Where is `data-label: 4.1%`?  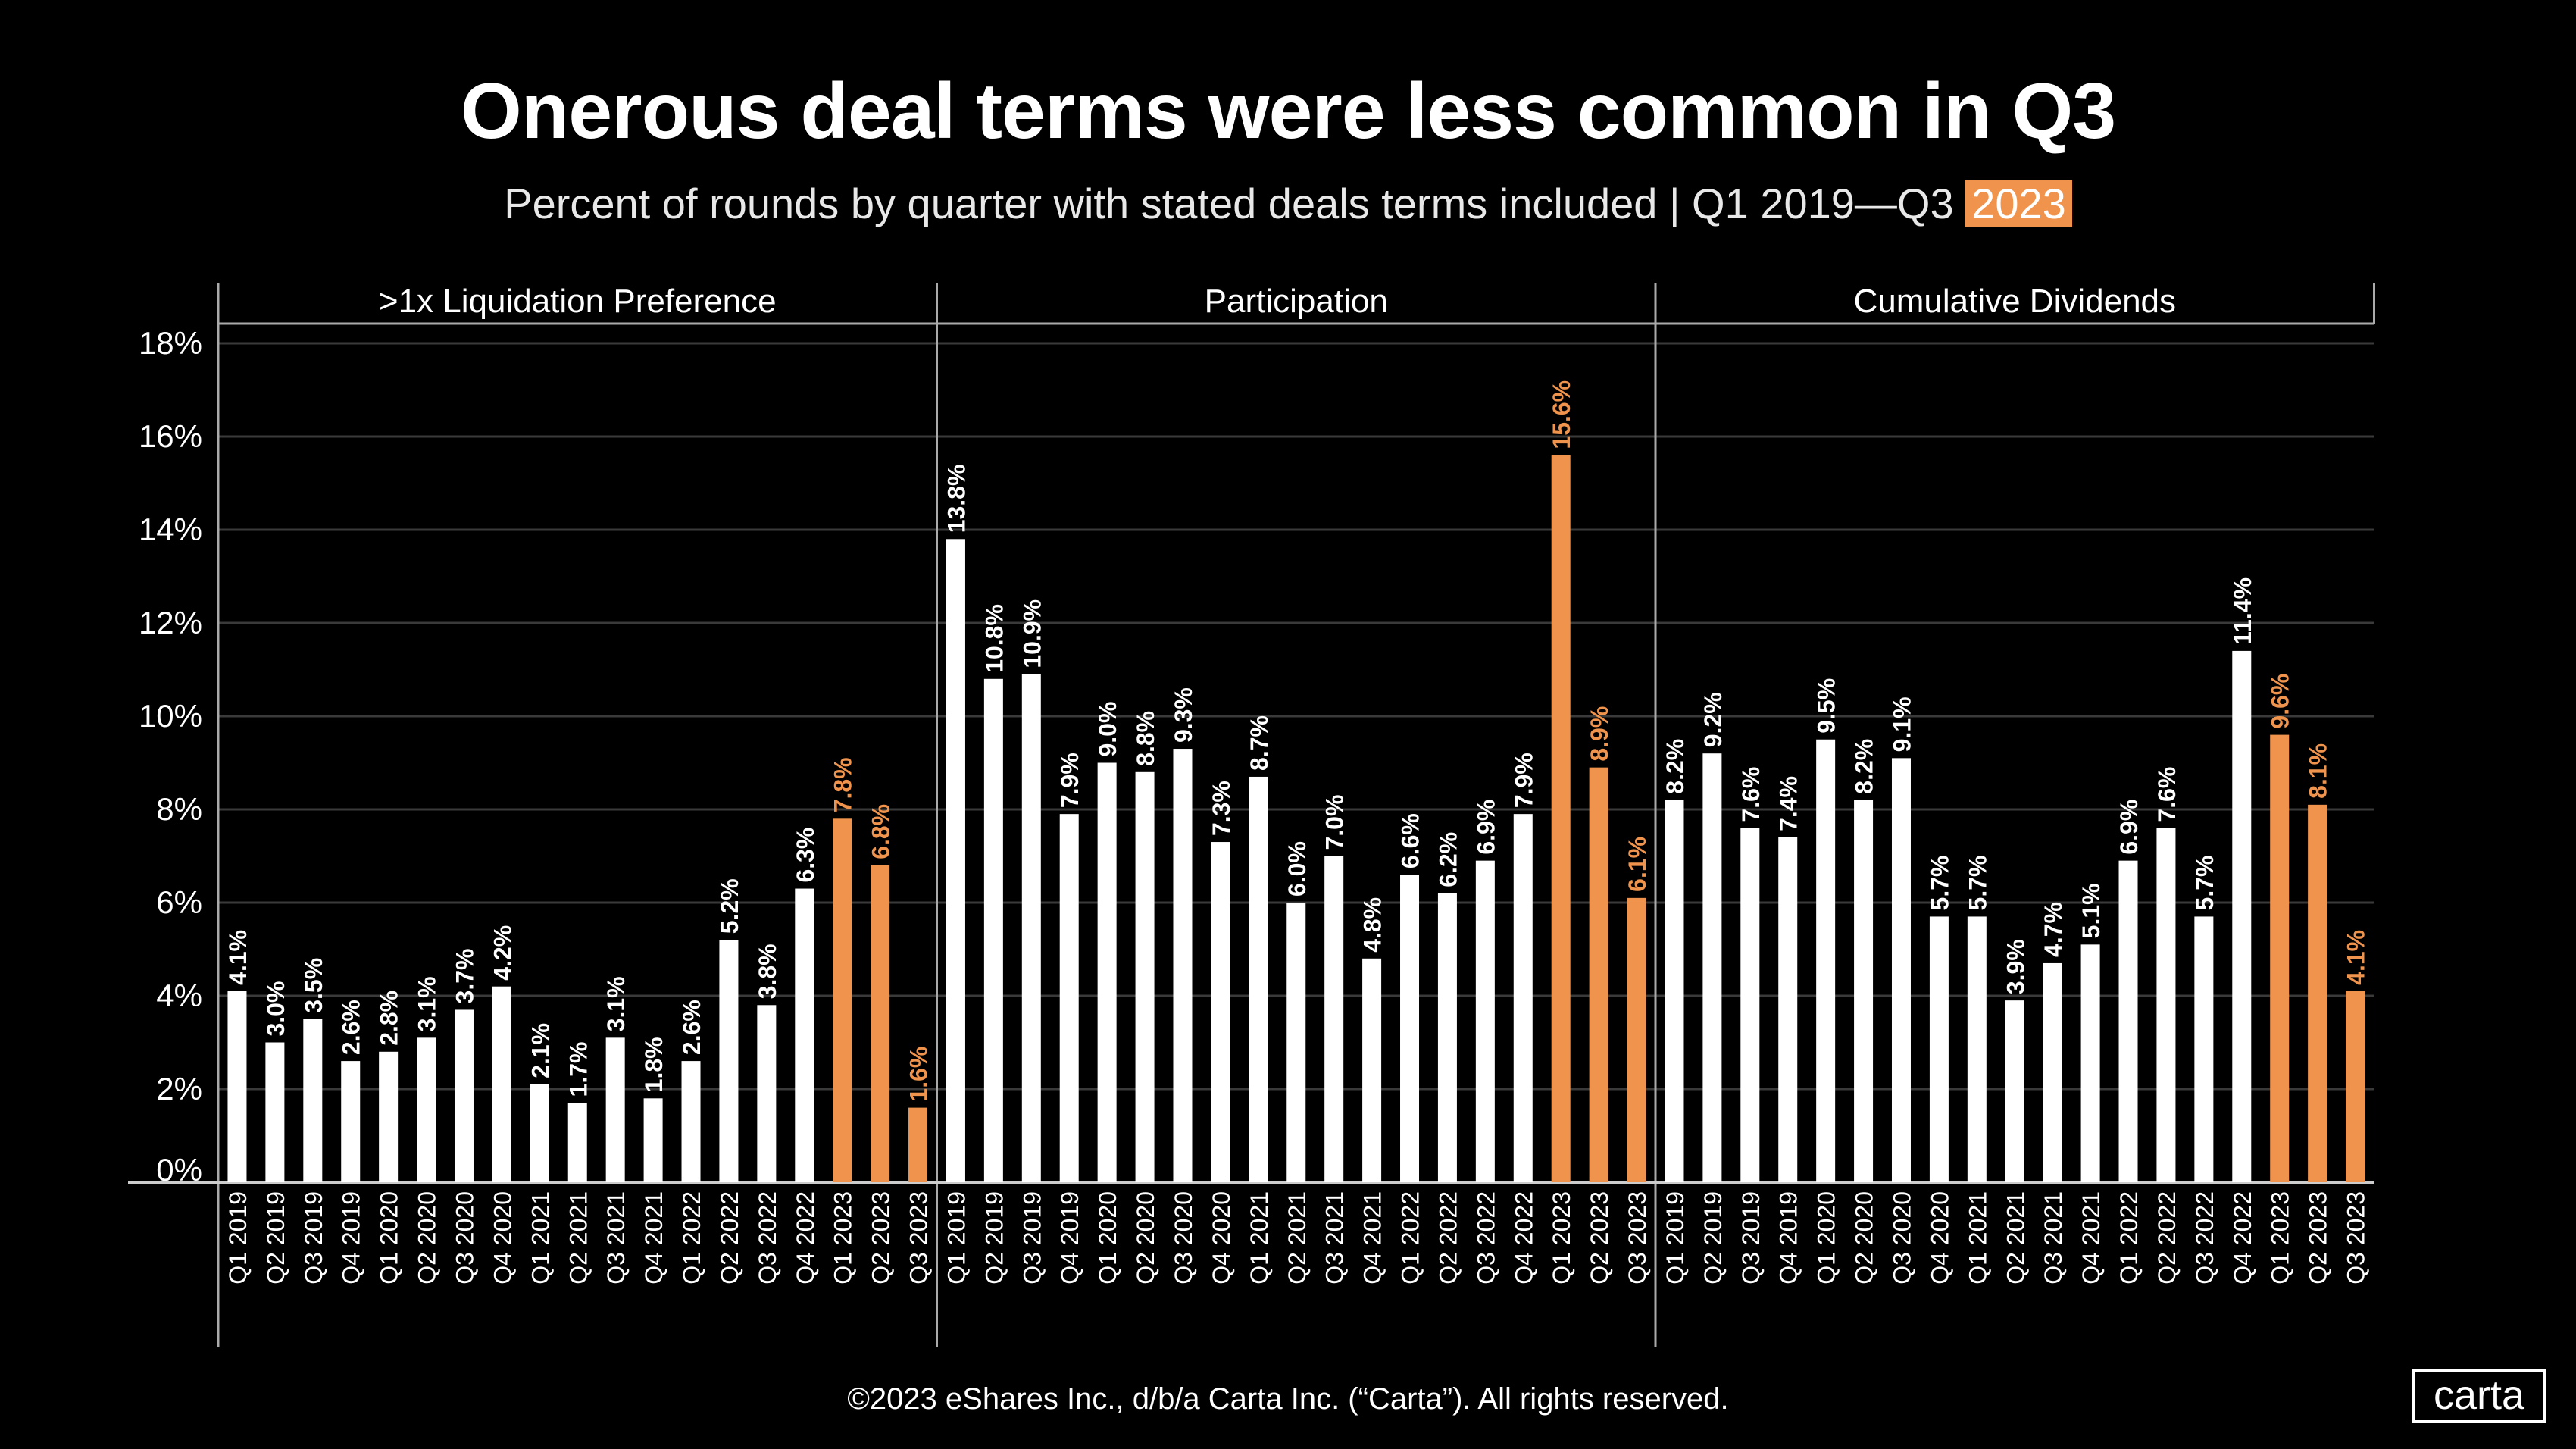
data-label: 4.1% is located at coordinates (238, 958).